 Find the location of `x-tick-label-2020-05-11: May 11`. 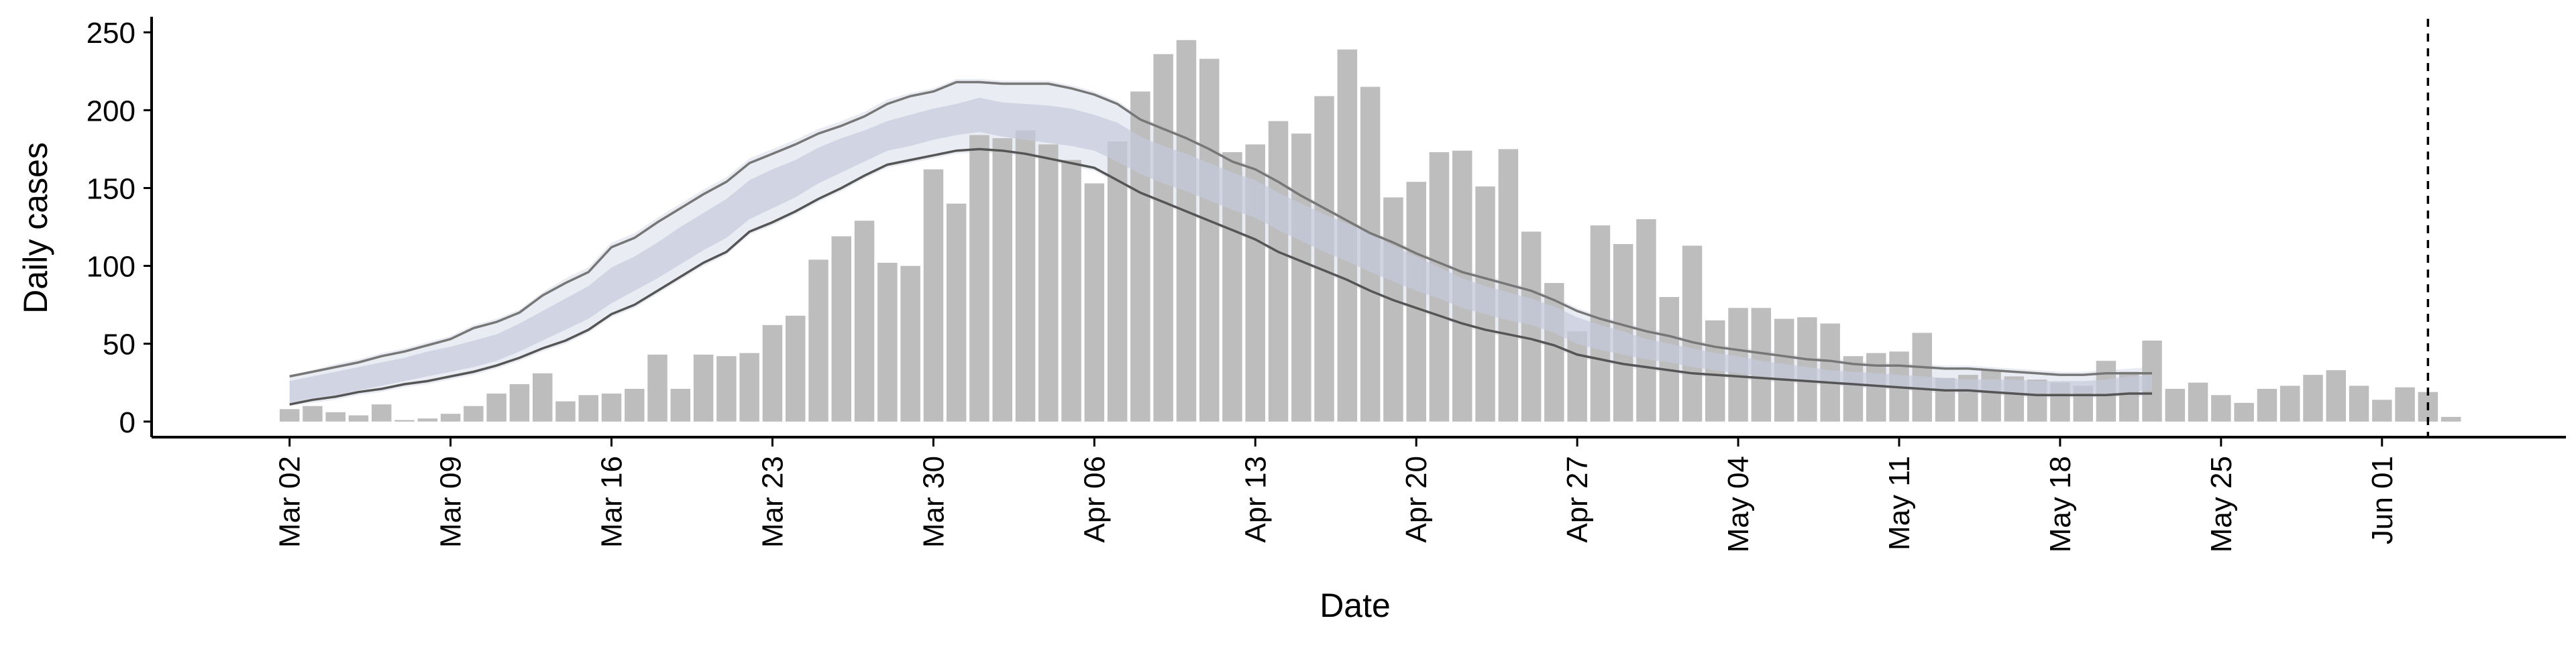

x-tick-label-2020-05-11: May 11 is located at coordinates (1899, 503).